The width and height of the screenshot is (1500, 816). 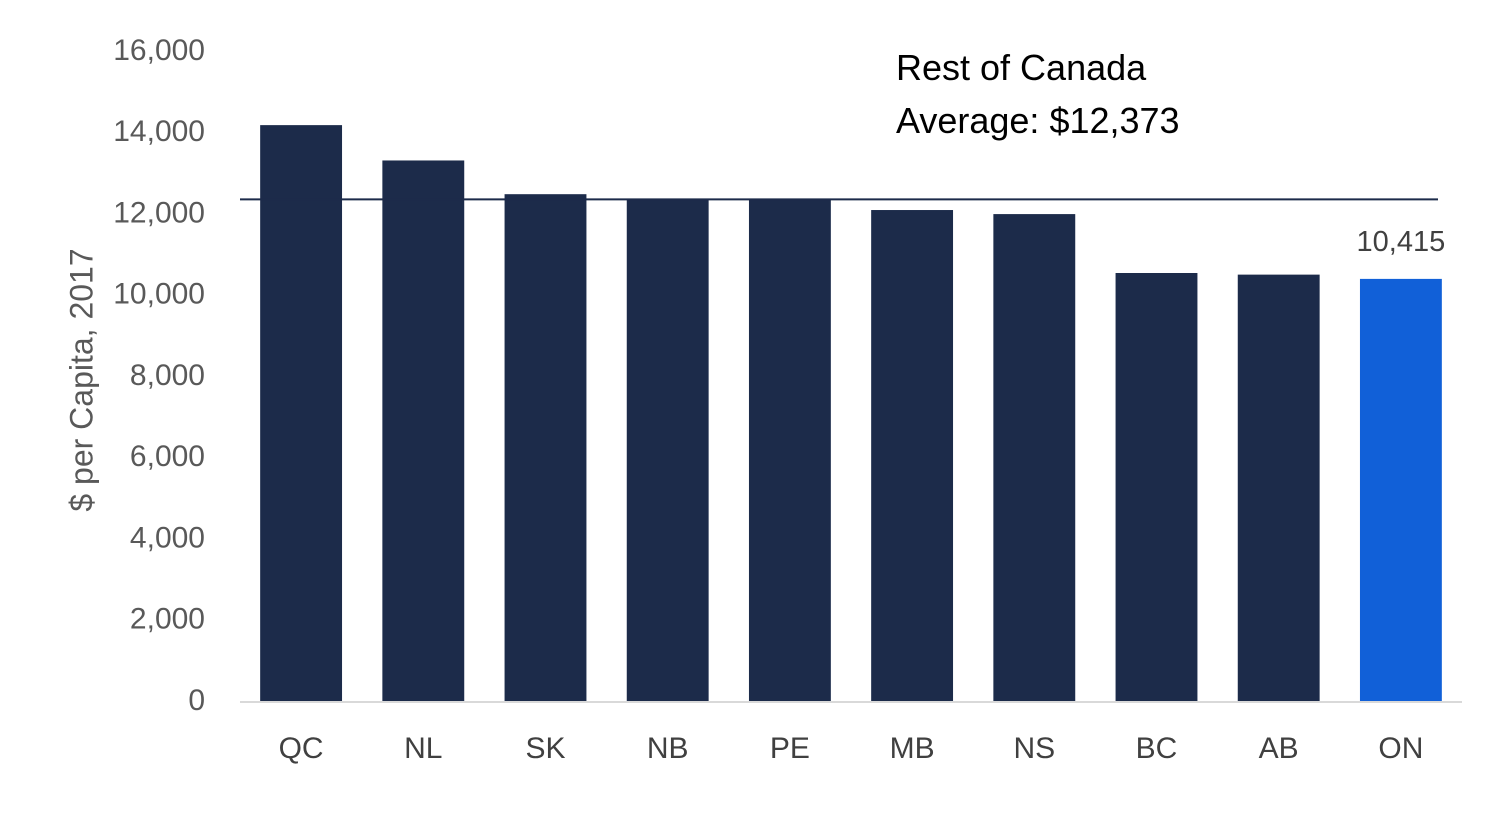 I want to click on y-tick-label: 10,000, so click(x=159, y=294).